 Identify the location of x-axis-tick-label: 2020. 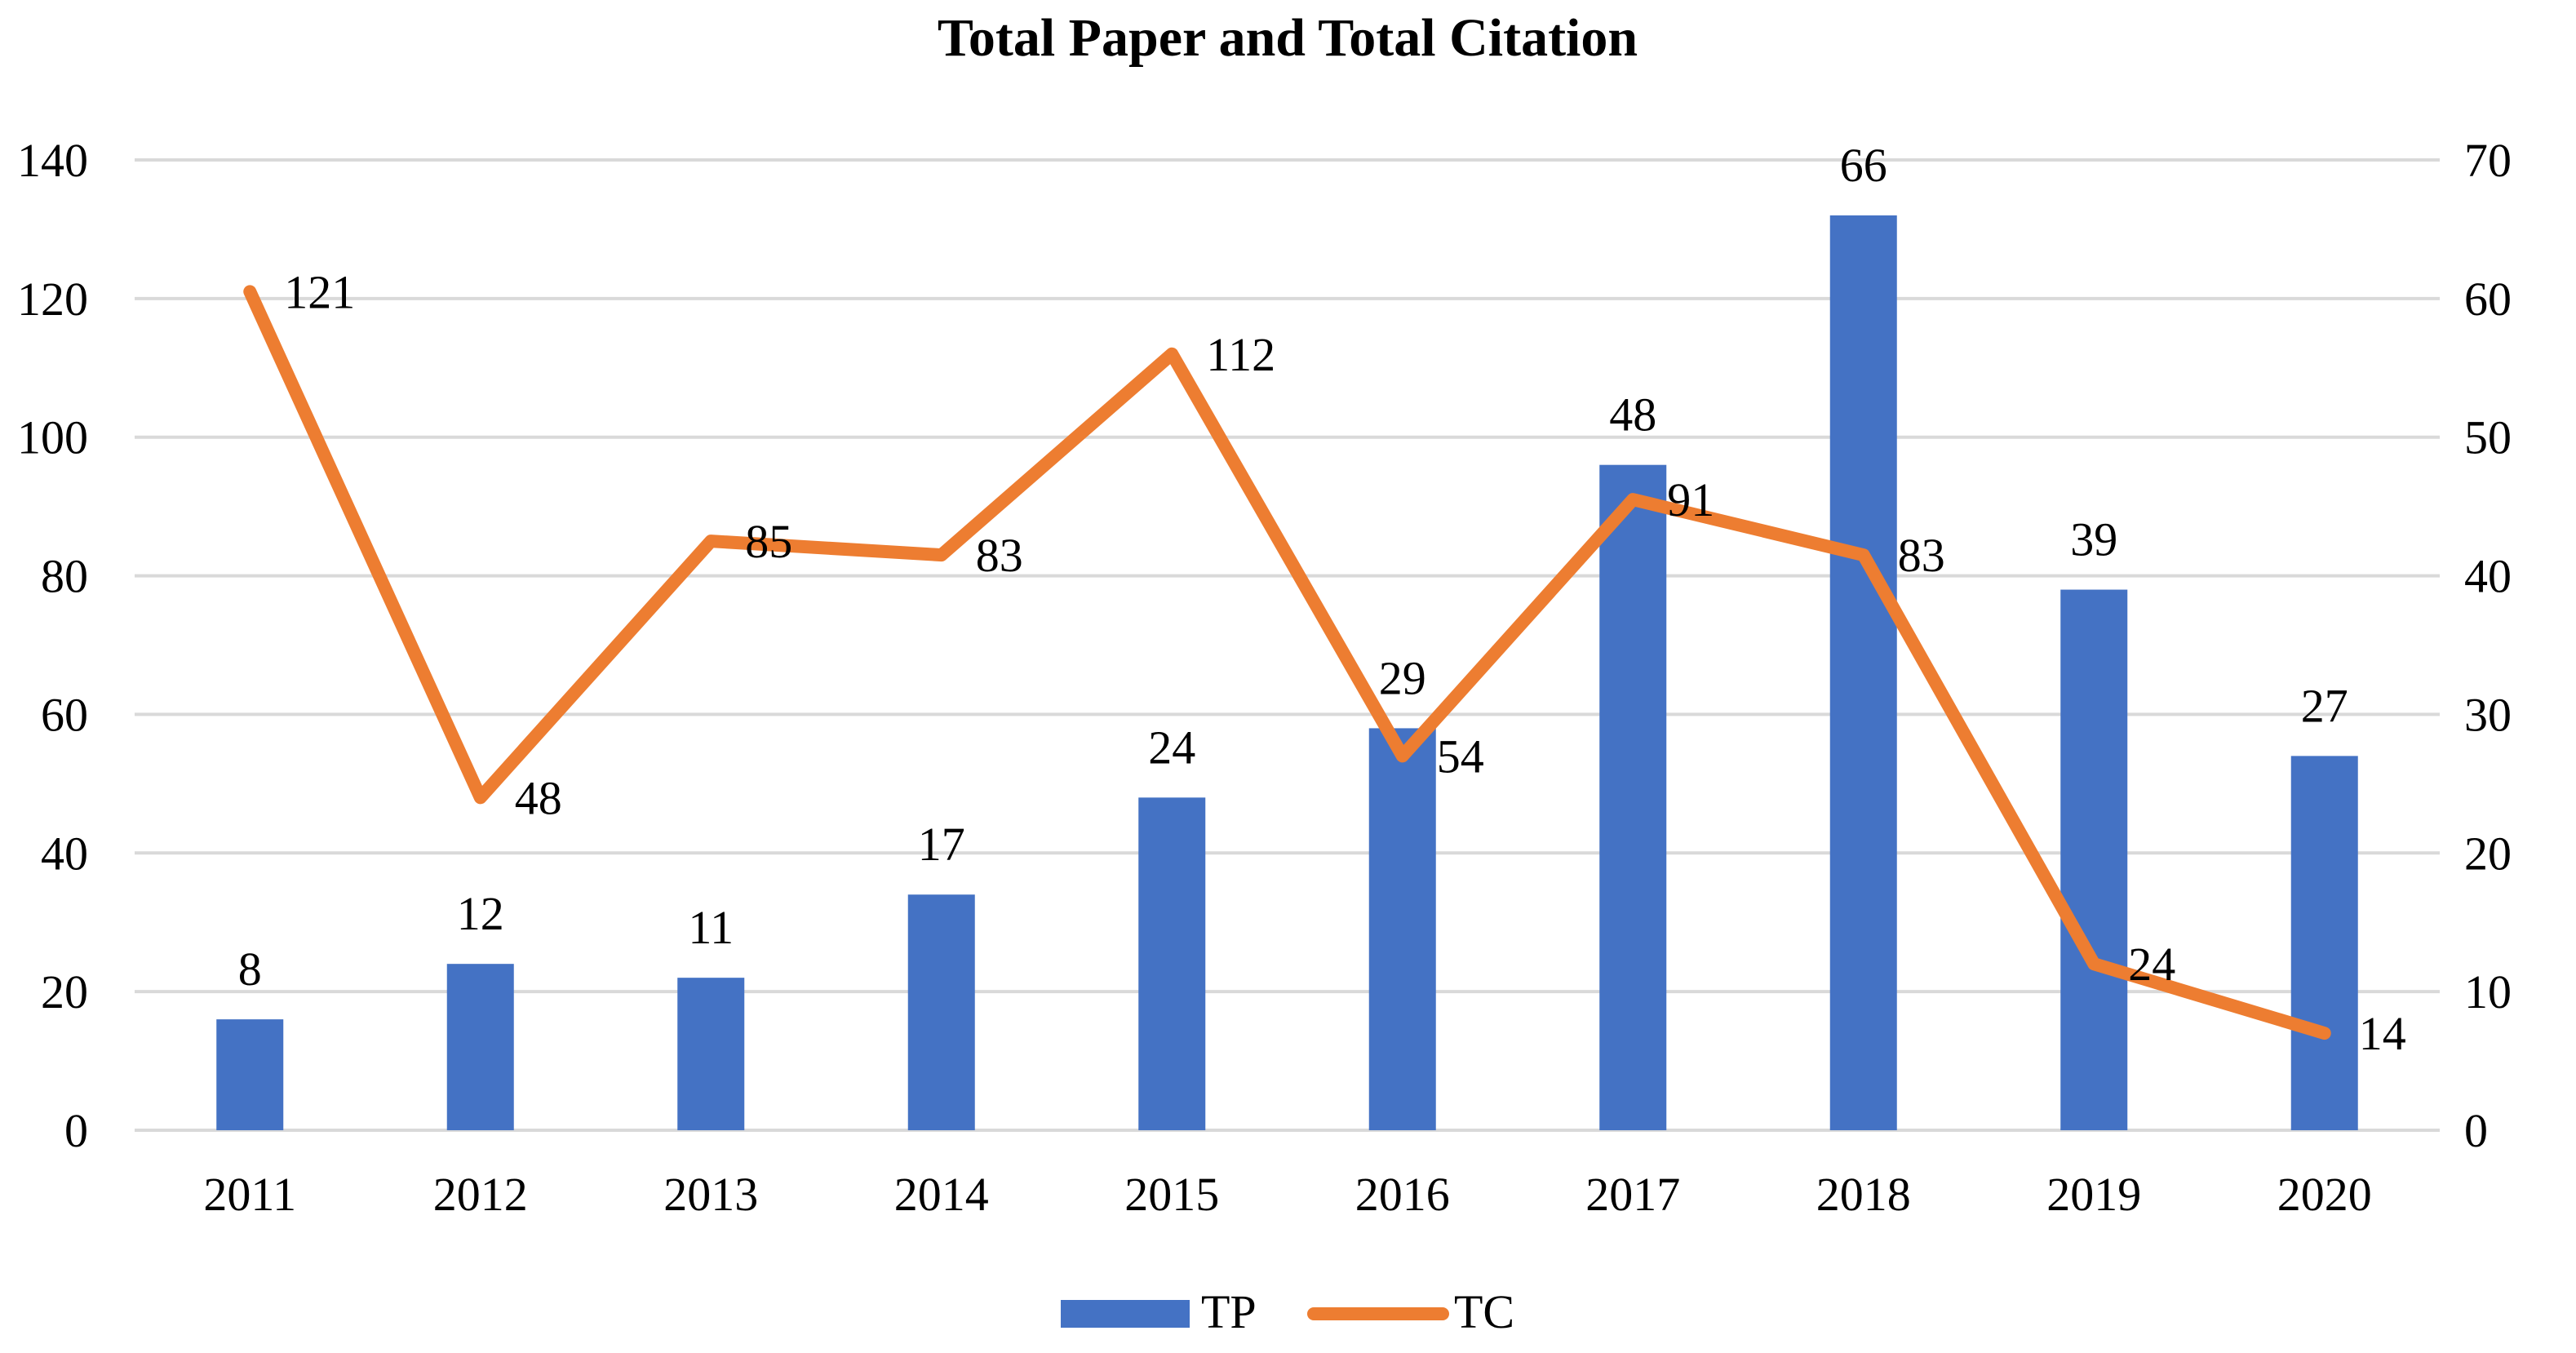
(2324, 1194).